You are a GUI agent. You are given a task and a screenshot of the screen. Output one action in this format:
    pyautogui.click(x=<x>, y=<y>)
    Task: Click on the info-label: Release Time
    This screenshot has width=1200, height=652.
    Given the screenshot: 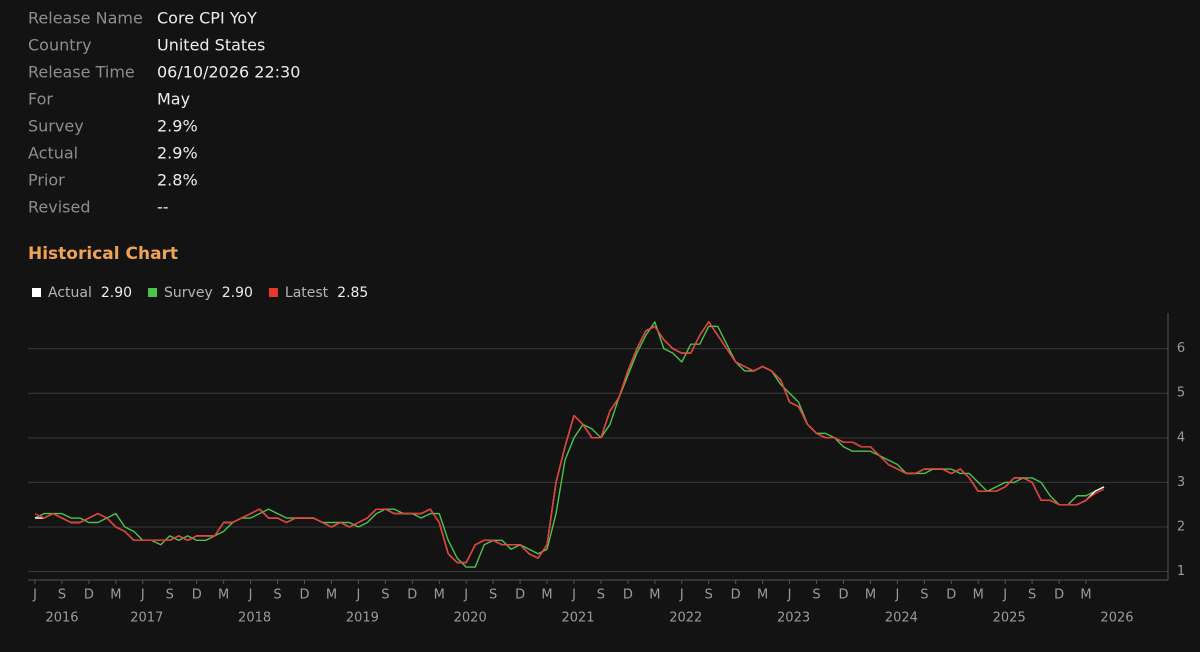 What is the action you would take?
    pyautogui.click(x=81, y=72)
    